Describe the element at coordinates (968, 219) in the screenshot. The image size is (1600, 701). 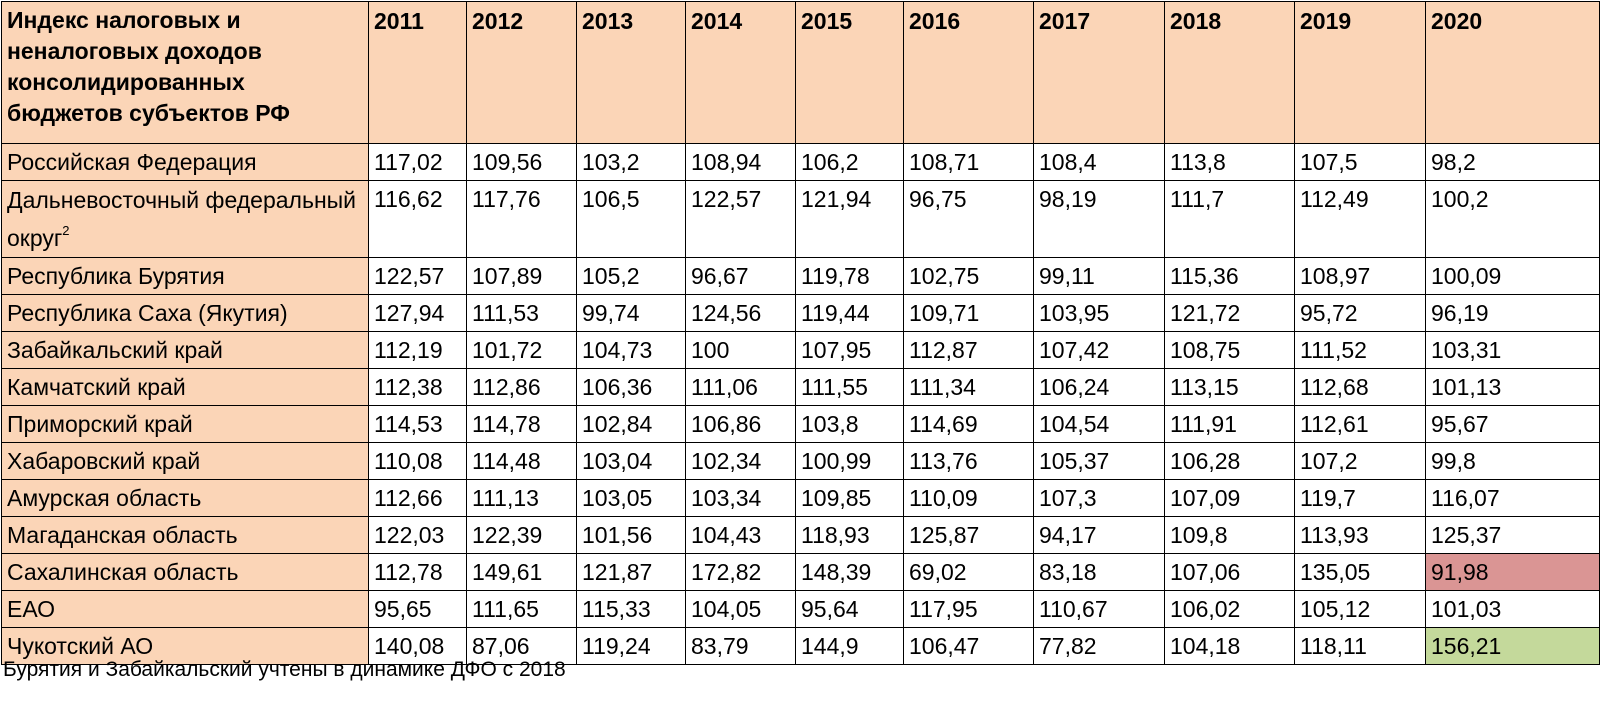
I see `value-cell: 96,75` at that location.